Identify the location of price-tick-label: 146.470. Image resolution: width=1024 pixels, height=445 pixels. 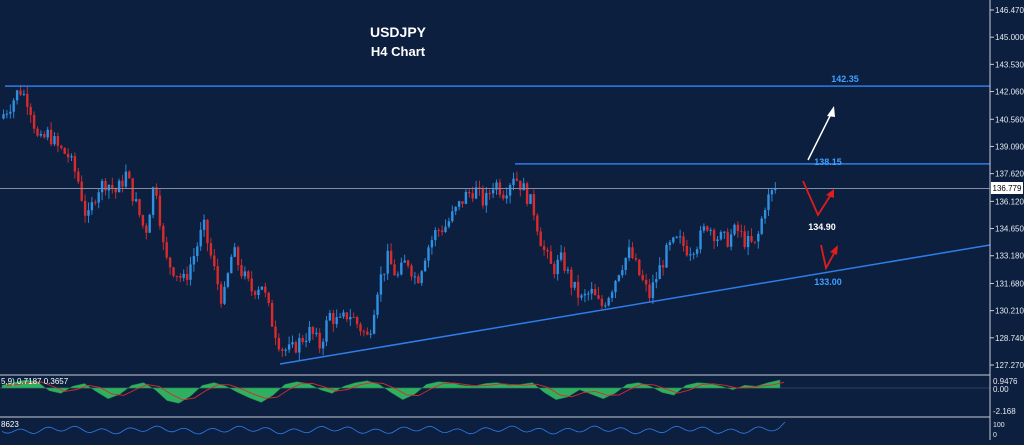
(1009, 10).